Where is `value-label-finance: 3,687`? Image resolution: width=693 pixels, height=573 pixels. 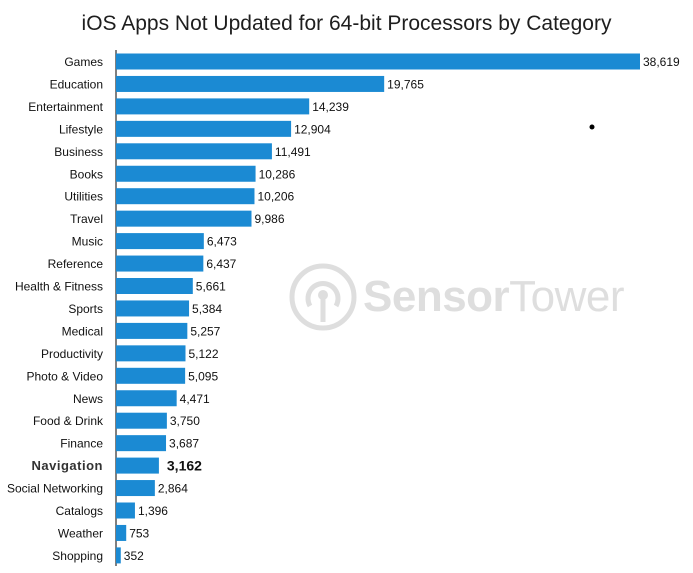
value-label-finance: 3,687 is located at coordinates (184, 444).